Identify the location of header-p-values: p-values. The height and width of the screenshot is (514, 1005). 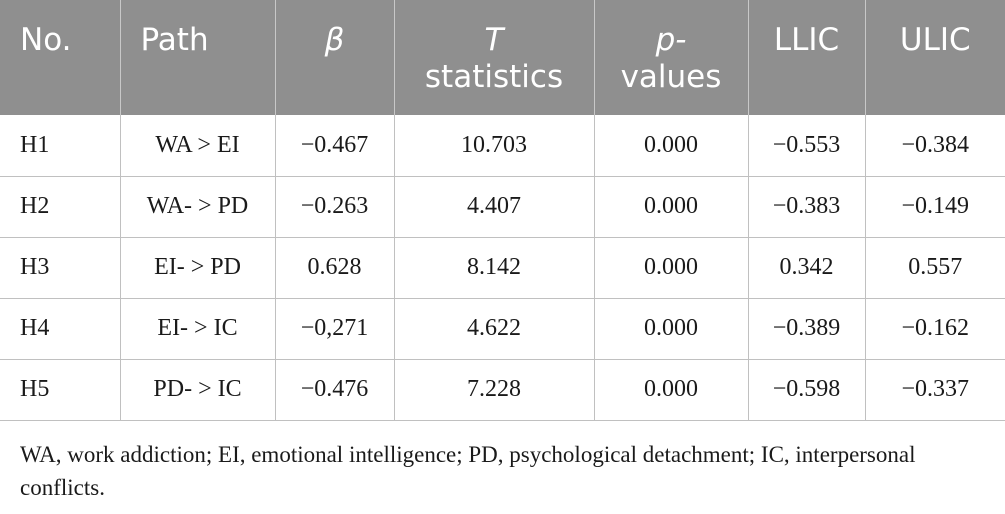
(671, 57).